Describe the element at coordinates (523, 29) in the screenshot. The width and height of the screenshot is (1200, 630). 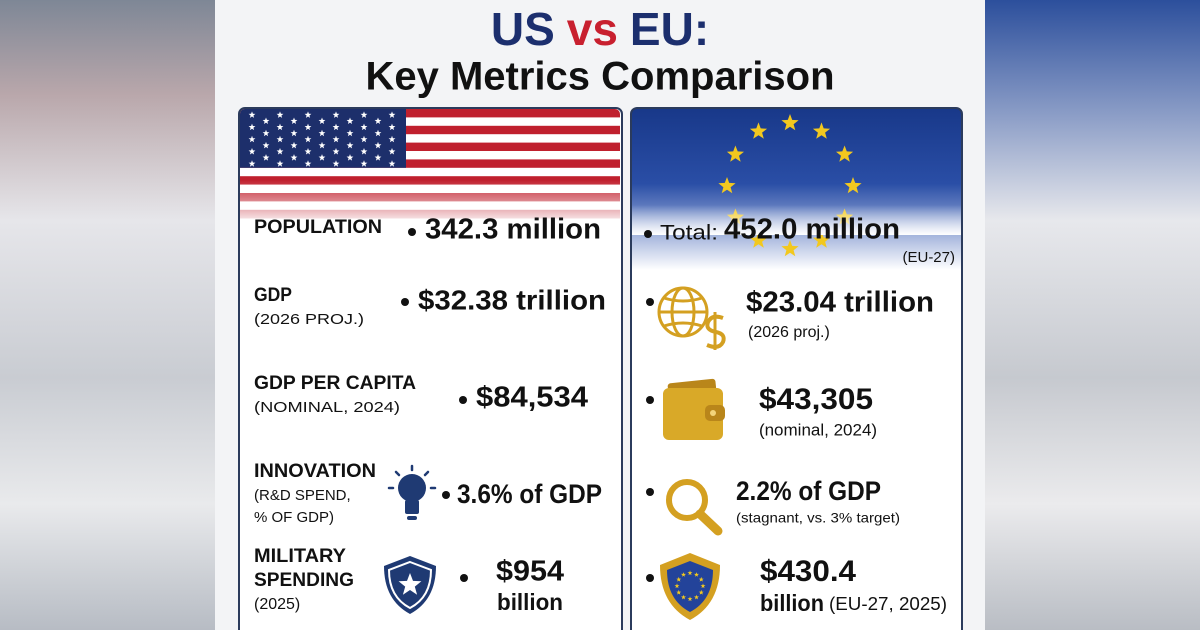
I see `title-us: US` at that location.